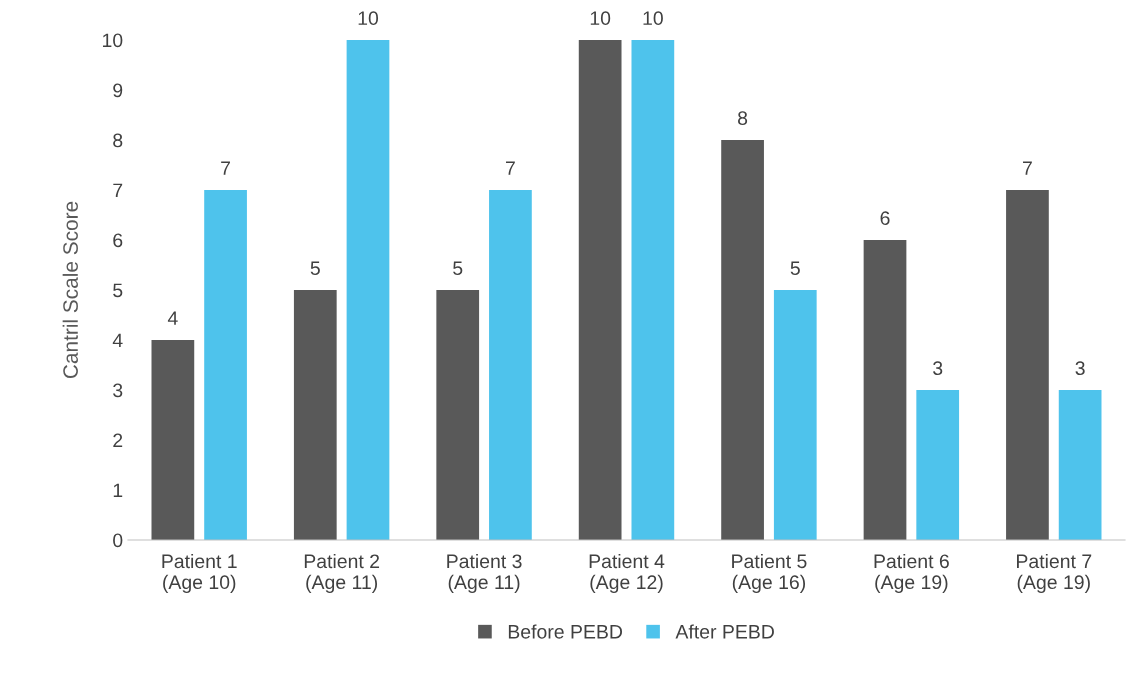 This screenshot has width=1146, height=676. I want to click on legend-label: Before PEBD, so click(565, 631).